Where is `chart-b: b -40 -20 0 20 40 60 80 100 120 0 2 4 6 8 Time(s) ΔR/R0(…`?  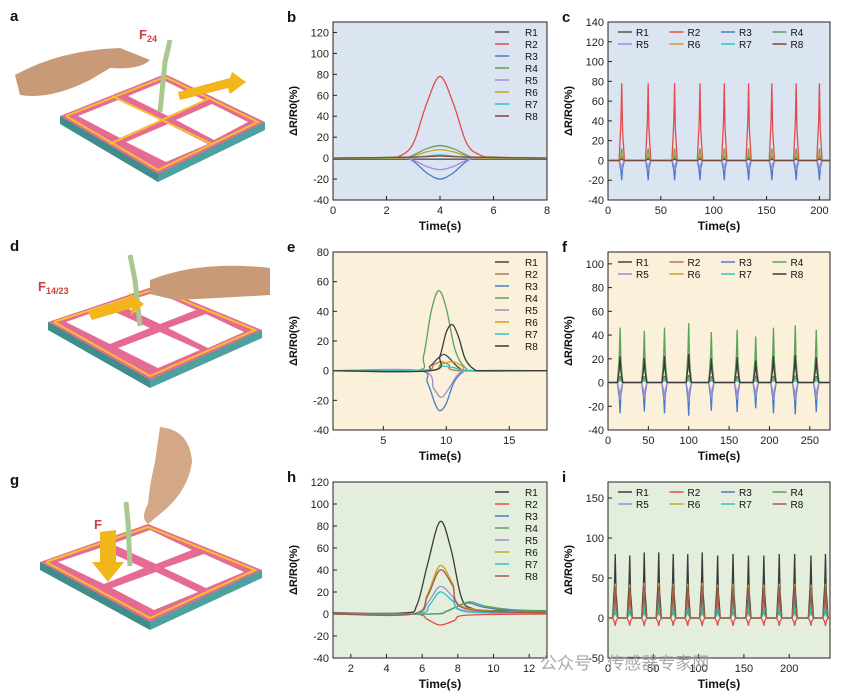
chart-b: b -40 -20 0 20 40 60 80 100 120 0 2 4 6 8 Time(s) ΔR/R0(… is located at coordinates (418, 121).